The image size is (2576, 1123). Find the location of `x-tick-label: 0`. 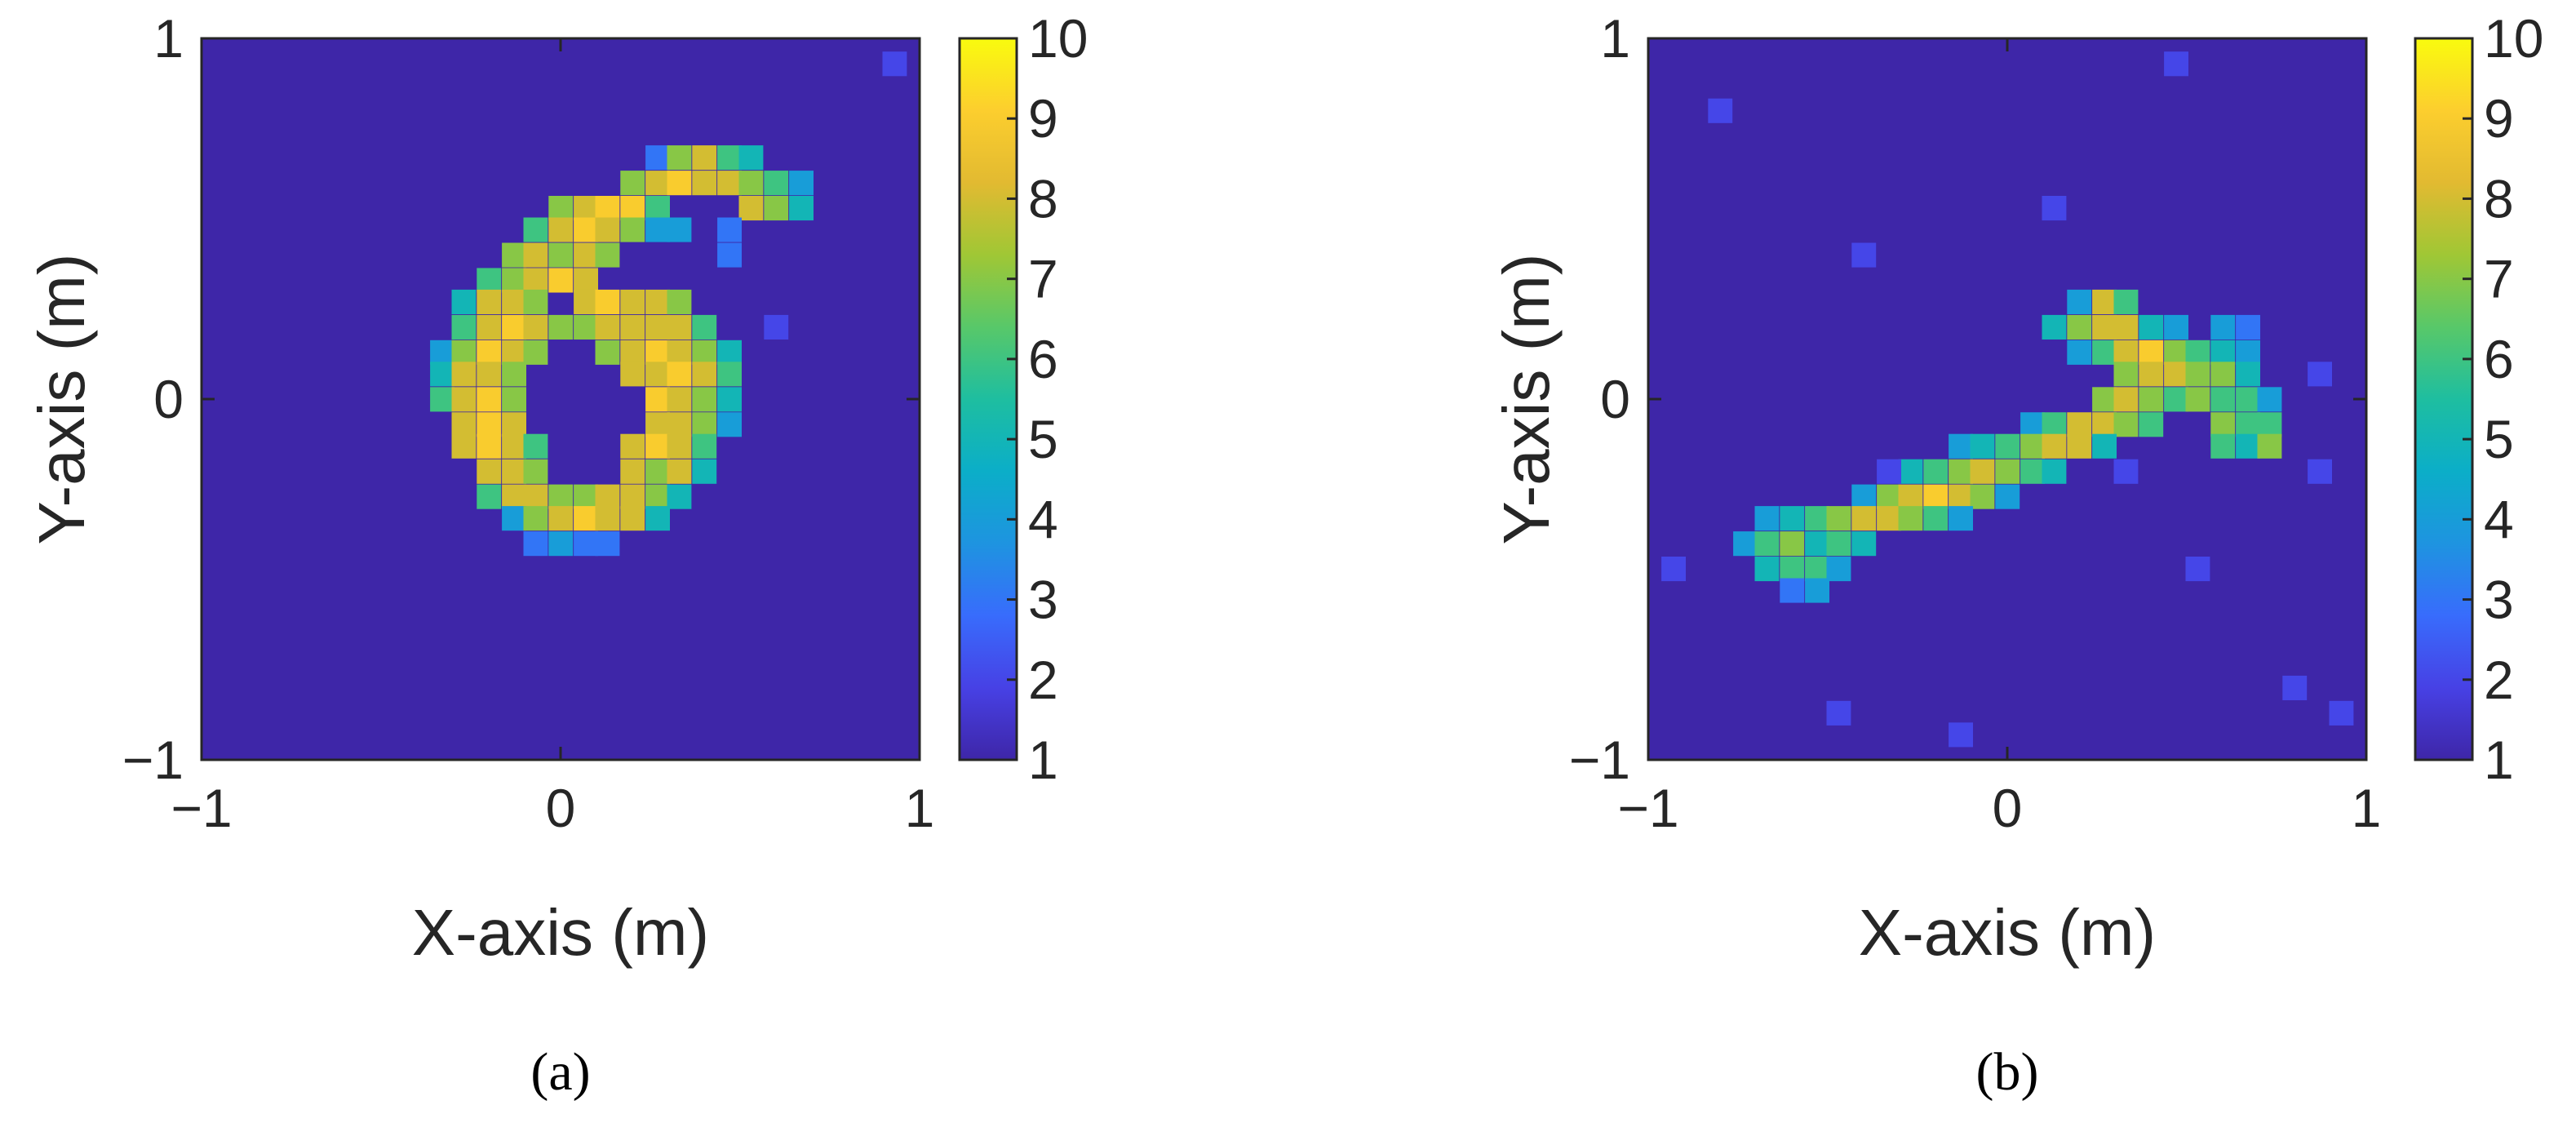

x-tick-label: 0 is located at coordinates (561, 808).